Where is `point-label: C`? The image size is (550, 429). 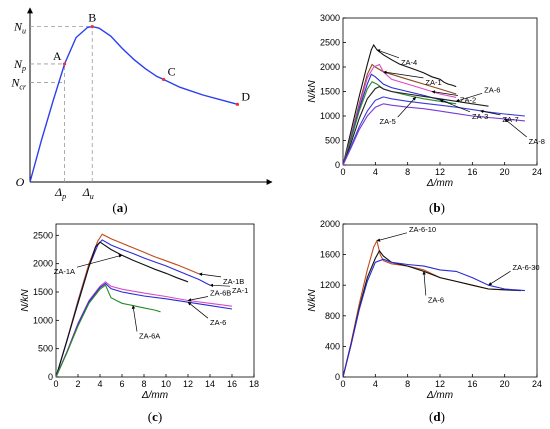
point-label: C is located at coordinates (172, 71).